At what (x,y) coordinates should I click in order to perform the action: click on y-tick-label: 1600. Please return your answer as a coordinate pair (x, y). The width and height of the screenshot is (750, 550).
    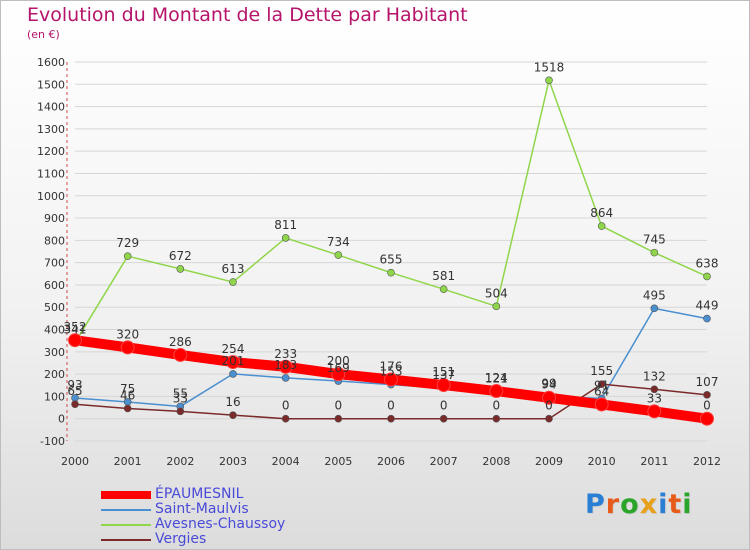
    Looking at the image, I should click on (51, 62).